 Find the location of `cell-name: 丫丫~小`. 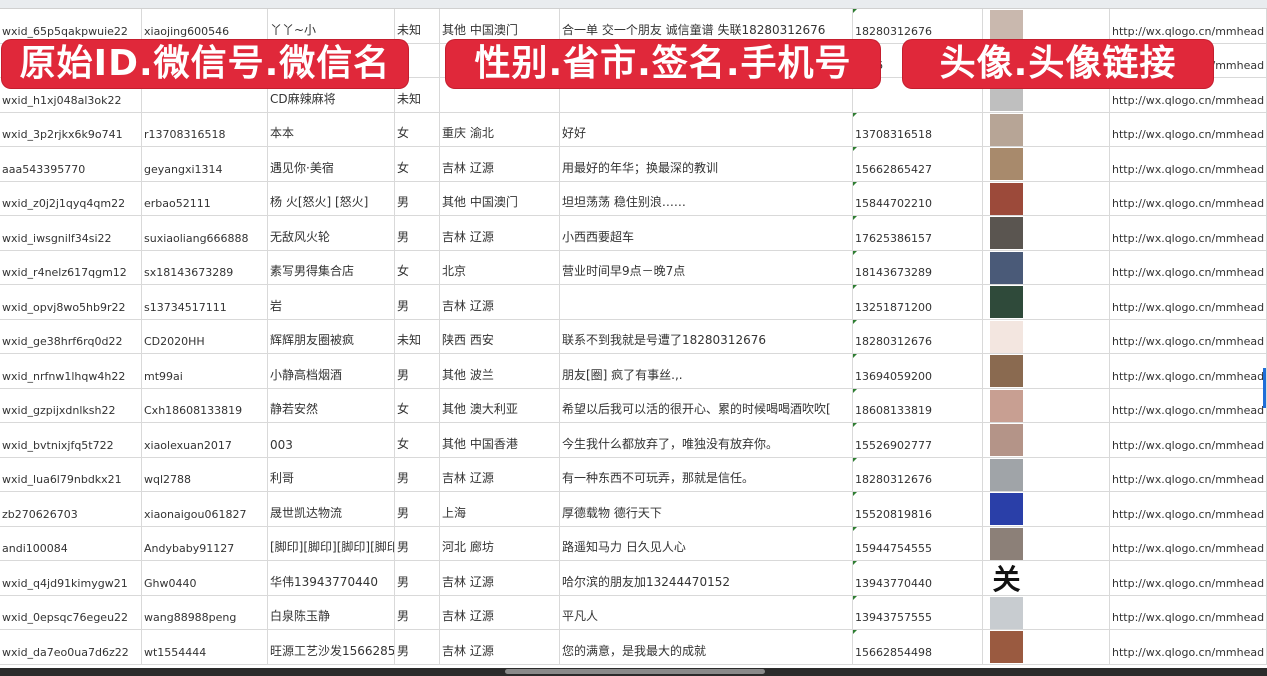

cell-name: 丫丫~小 is located at coordinates (331, 26).